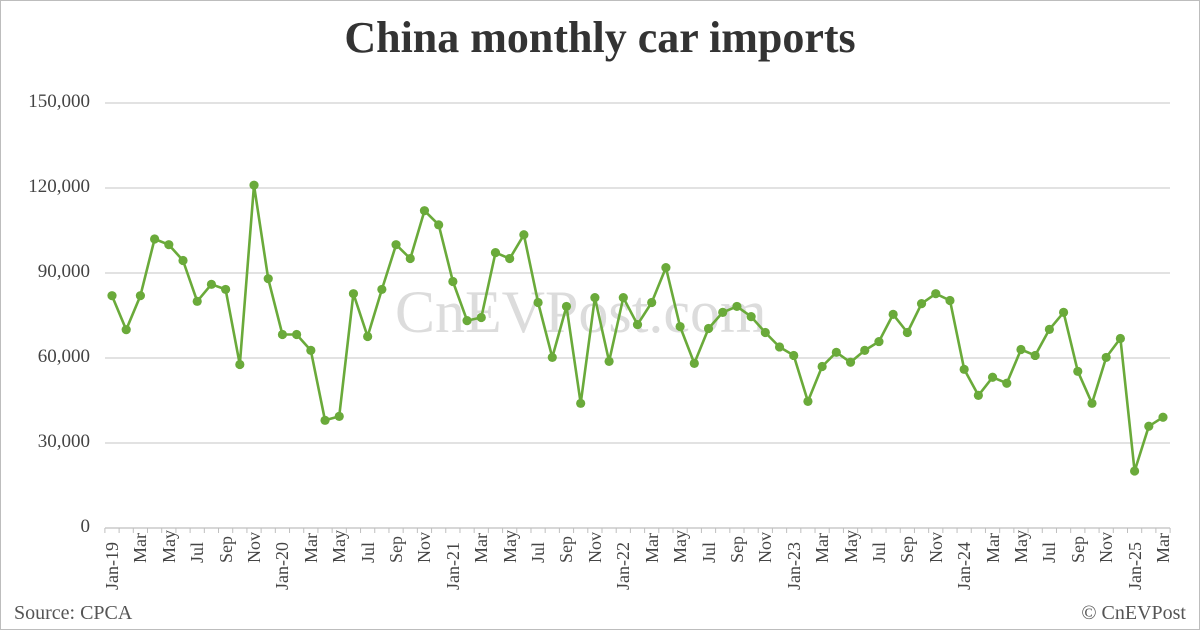  Describe the element at coordinates (59, 101) in the screenshot. I see `y-tick-label: 150,000` at that location.